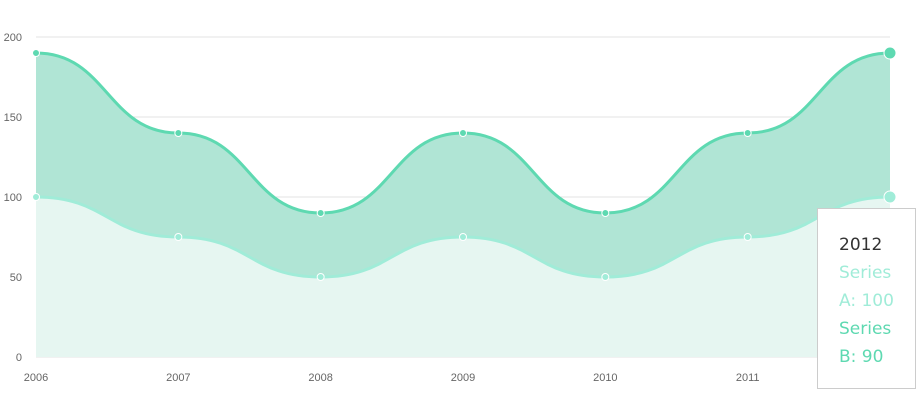 The width and height of the screenshot is (923, 402). What do you see at coordinates (748, 378) in the screenshot?
I see `x-tick-label: 2011` at bounding box center [748, 378].